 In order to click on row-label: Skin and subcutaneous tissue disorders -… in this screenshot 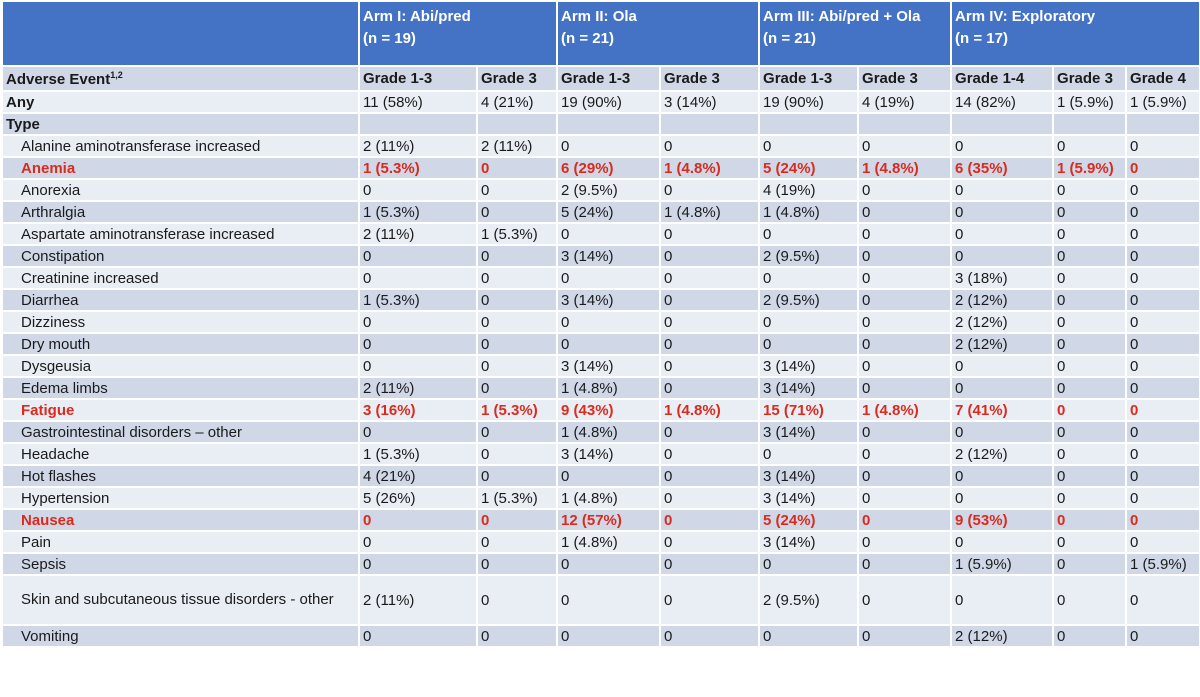, I will do `click(180, 600)`.